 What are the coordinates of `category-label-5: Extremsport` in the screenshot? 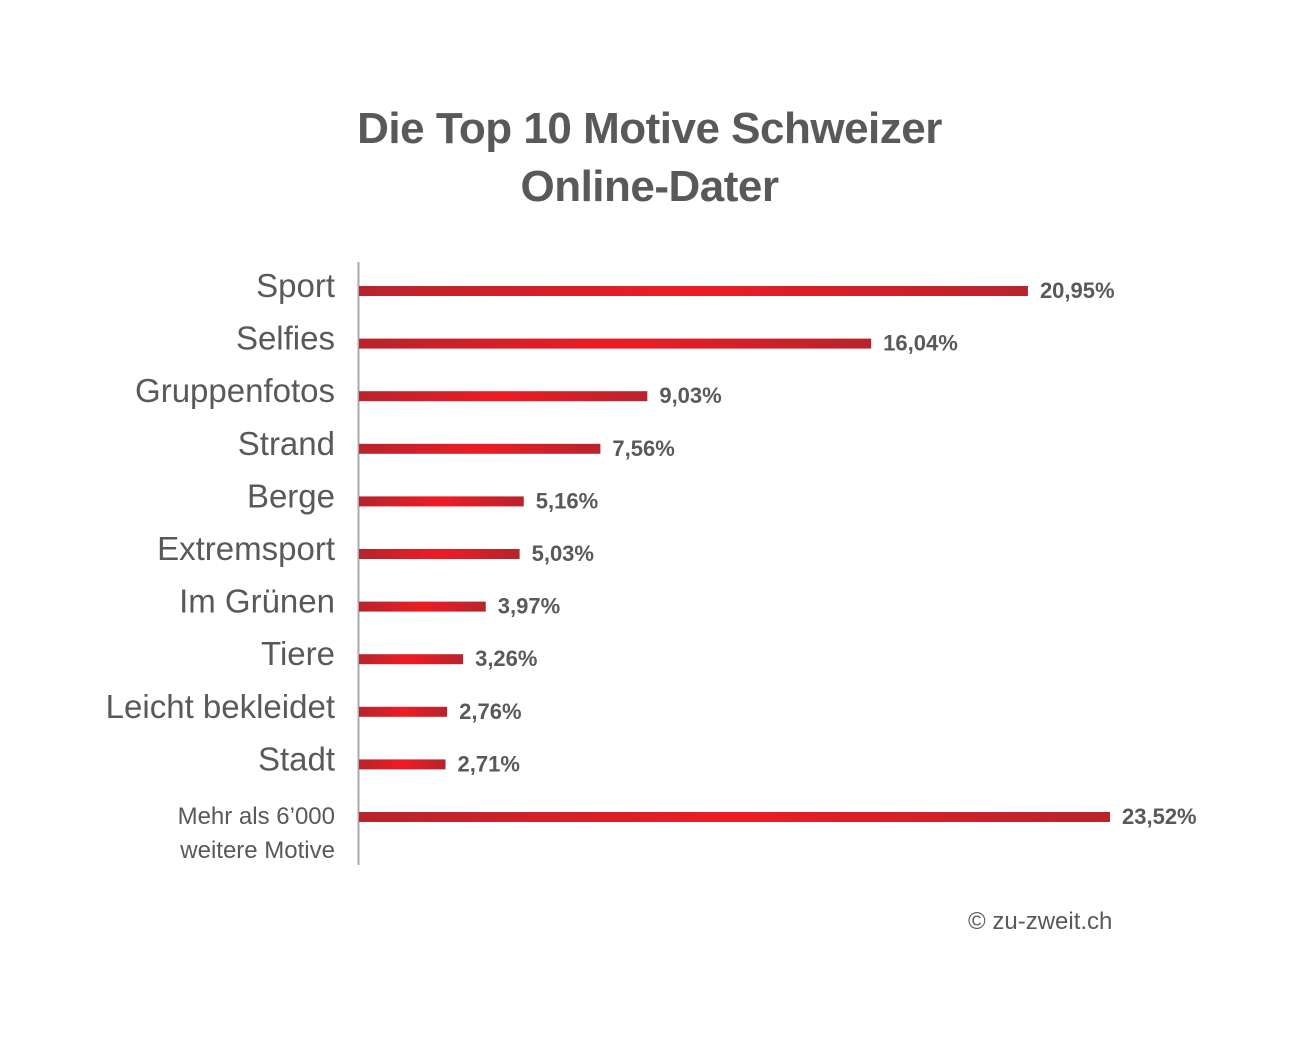 It's located at (246, 548).